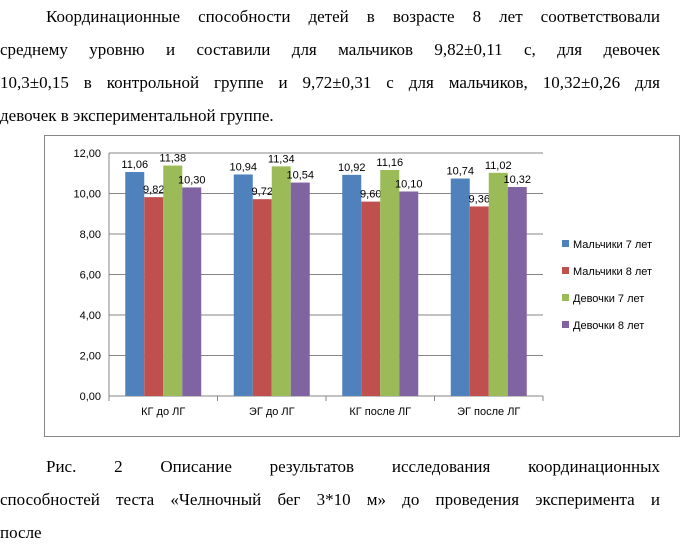 The height and width of the screenshot is (554, 682). What do you see at coordinates (90, 316) in the screenshot?
I see `y-tick-label: 4,00` at bounding box center [90, 316].